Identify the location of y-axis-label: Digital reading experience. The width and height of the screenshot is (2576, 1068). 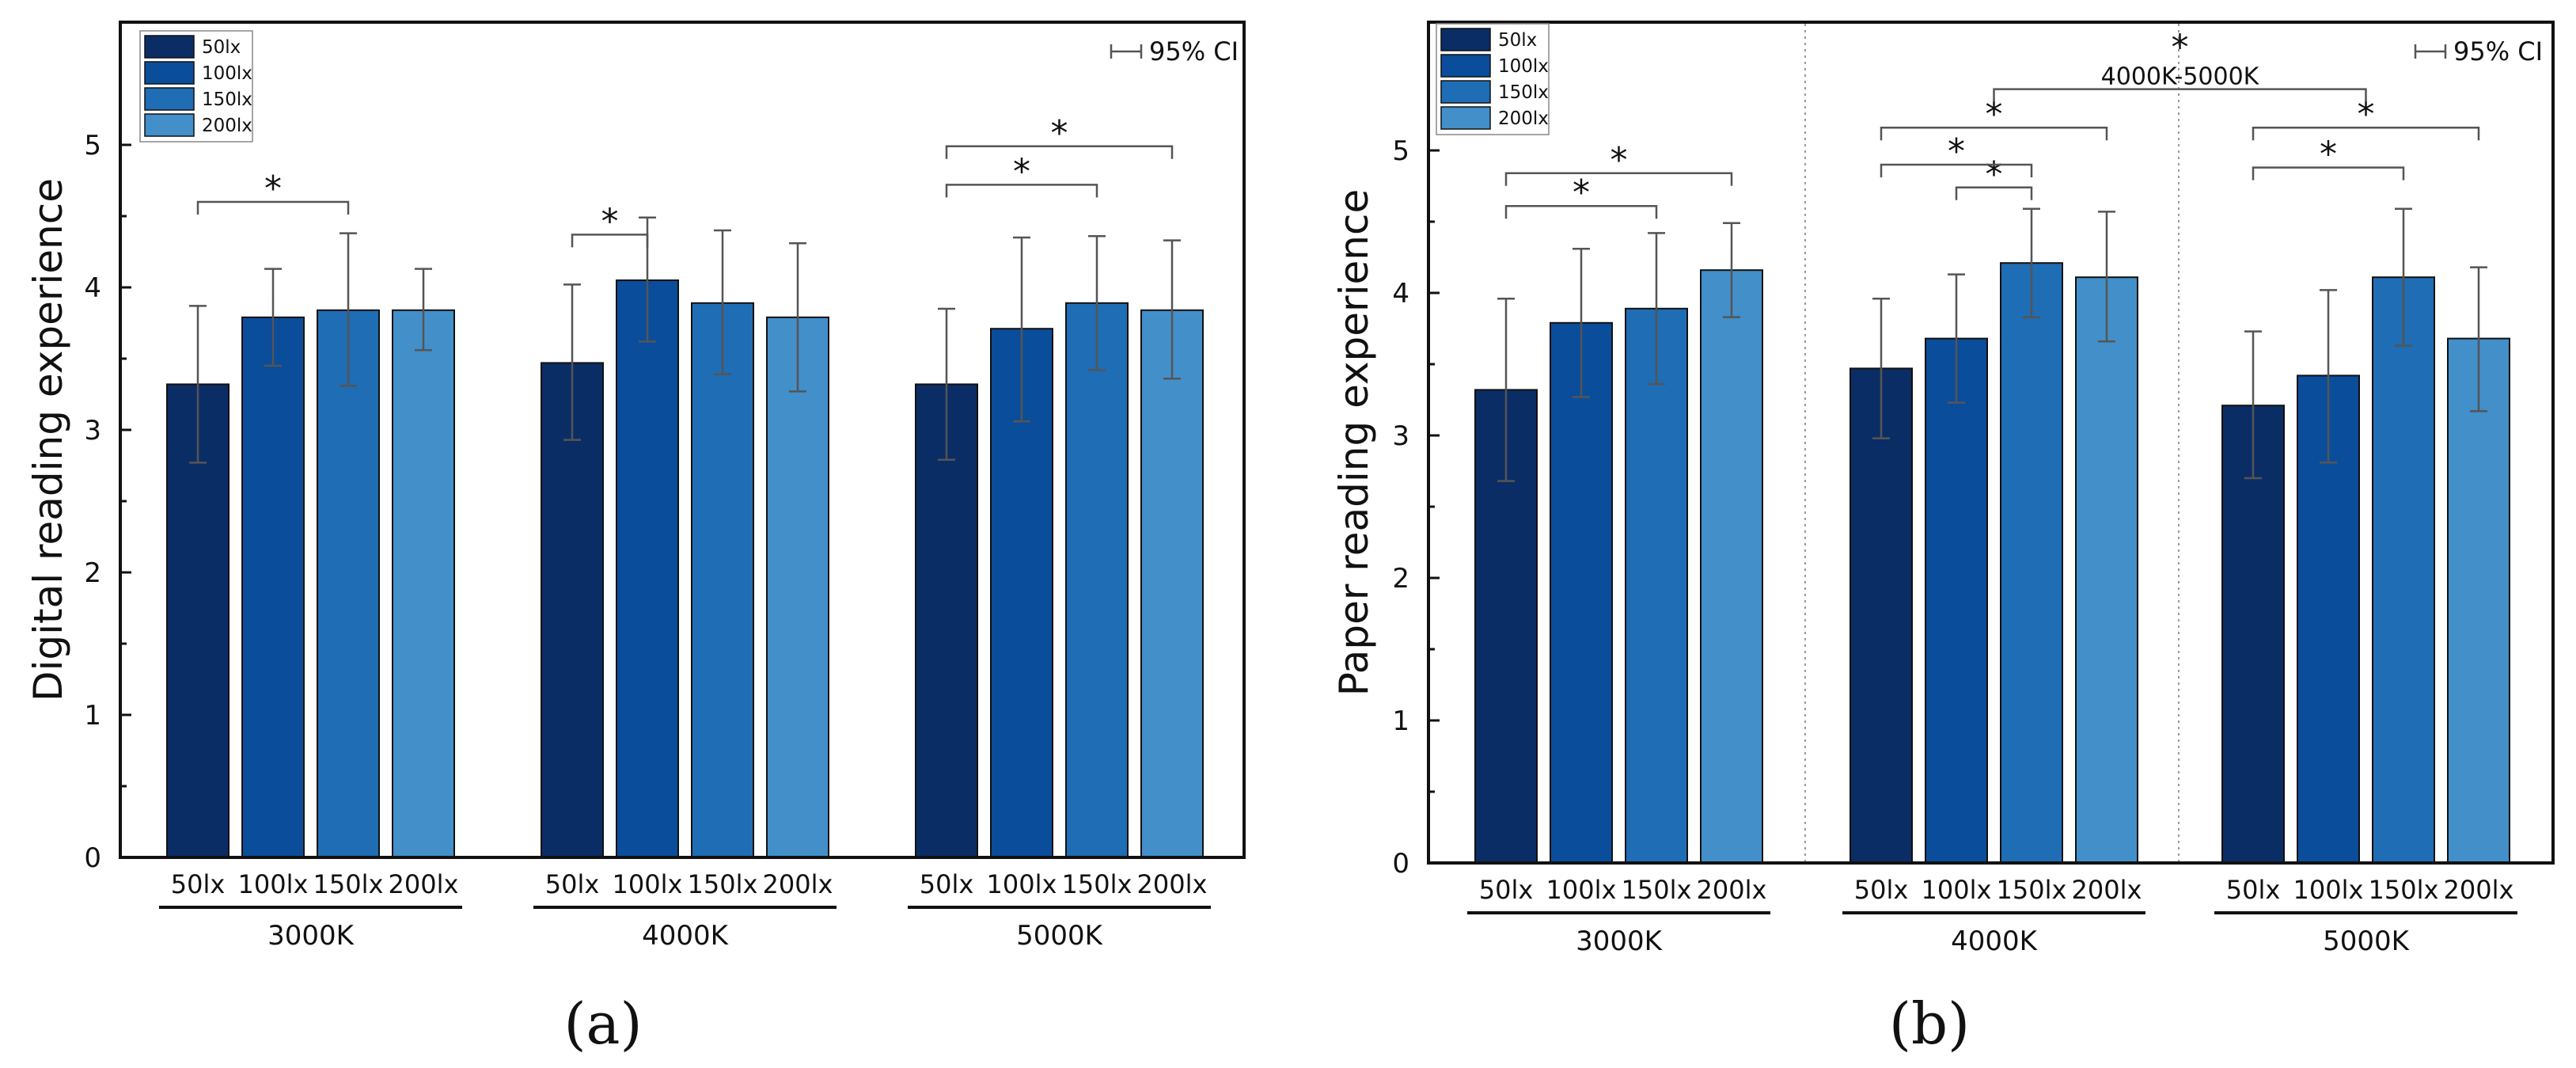
(48, 439).